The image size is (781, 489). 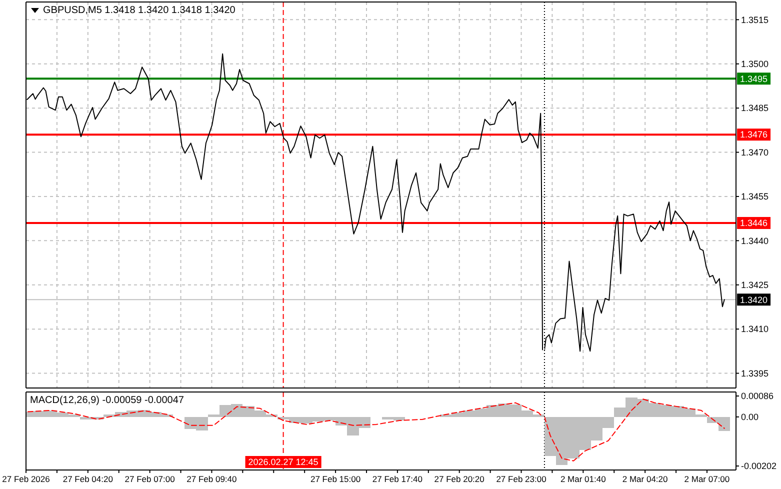 What do you see at coordinates (750, 417) in the screenshot?
I see `y-tick-label: 0.00` at bounding box center [750, 417].